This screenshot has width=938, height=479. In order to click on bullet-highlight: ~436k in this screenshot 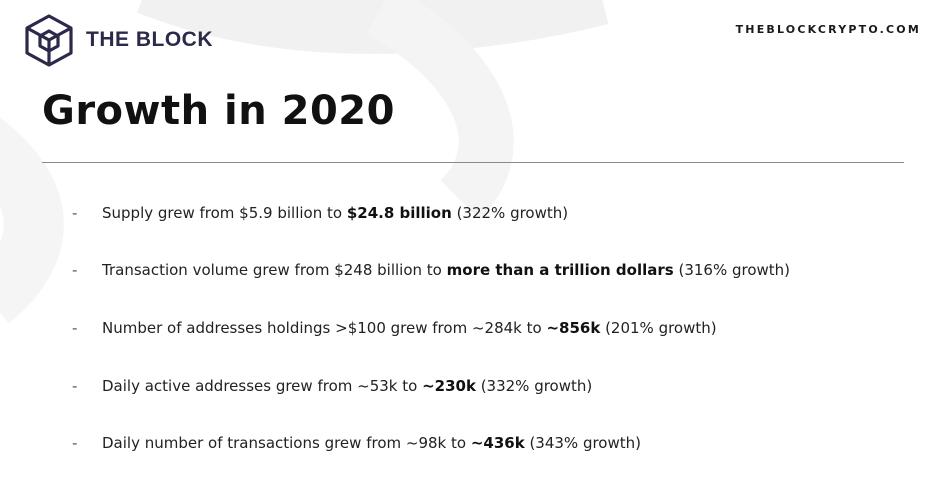, I will do `click(497, 443)`.